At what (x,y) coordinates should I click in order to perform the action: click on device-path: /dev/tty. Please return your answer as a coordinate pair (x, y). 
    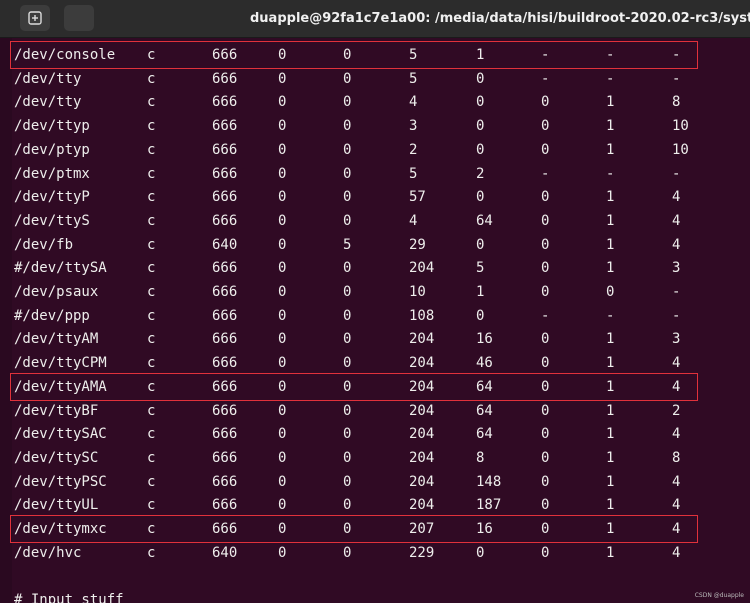
    Looking at the image, I should click on (48, 78).